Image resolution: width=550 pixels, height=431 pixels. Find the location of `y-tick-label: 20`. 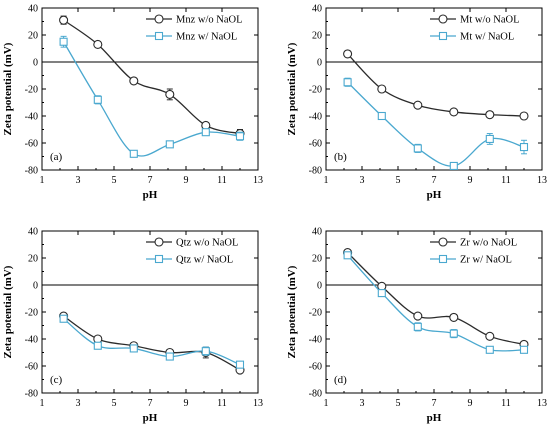

y-tick-label: 20 is located at coordinates (317, 36).